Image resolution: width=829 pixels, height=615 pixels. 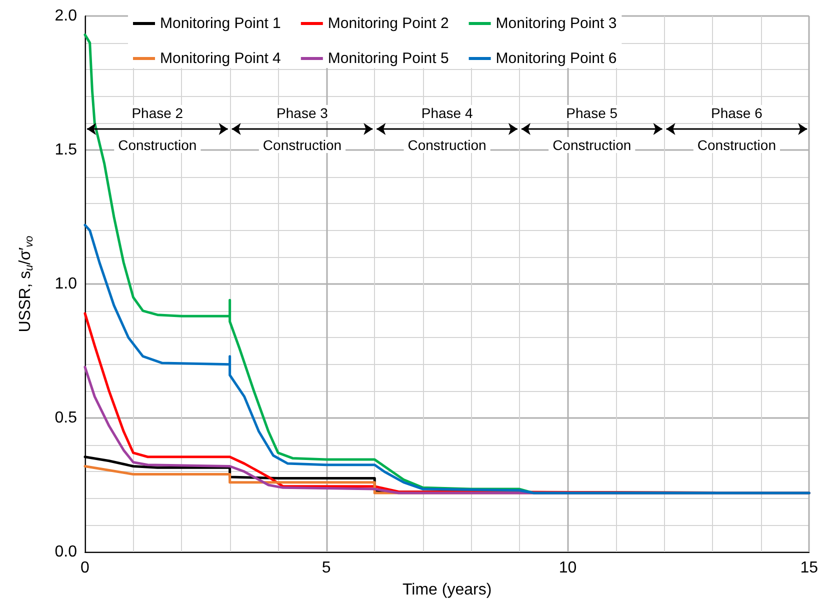 What do you see at coordinates (556, 23) in the screenshot?
I see `legend-label: Monitoring Point 3` at bounding box center [556, 23].